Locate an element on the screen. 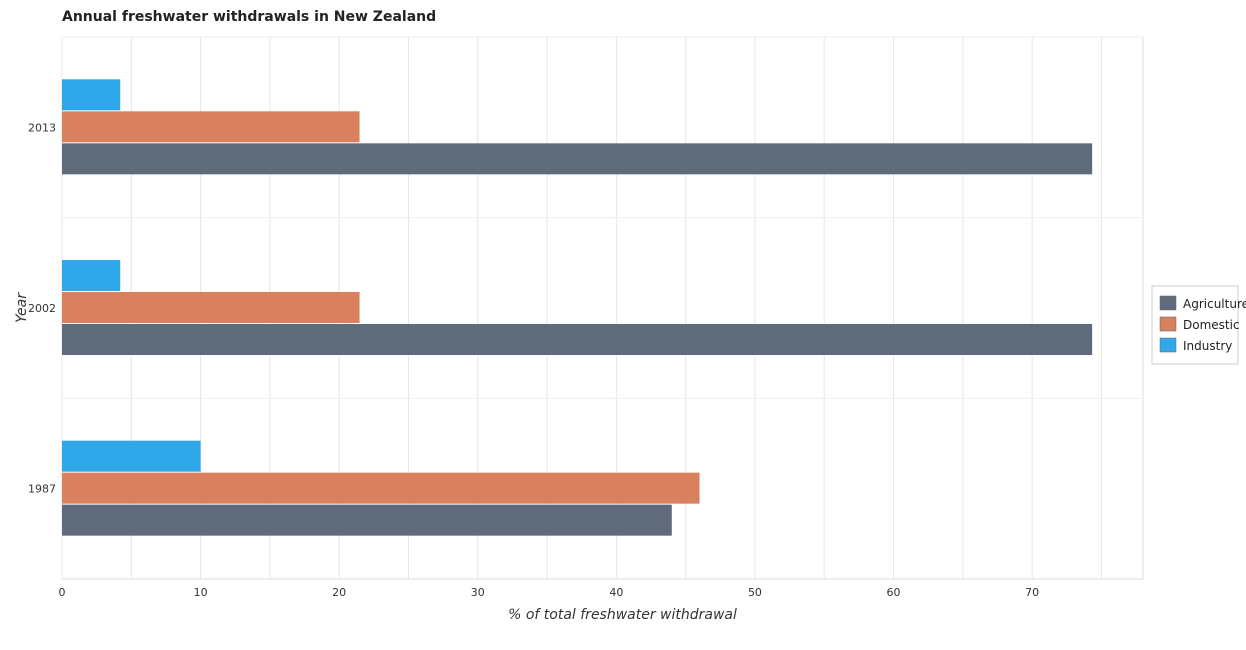 This screenshot has width=1246, height=650. bar-industry-2013 is located at coordinates (91, 95).